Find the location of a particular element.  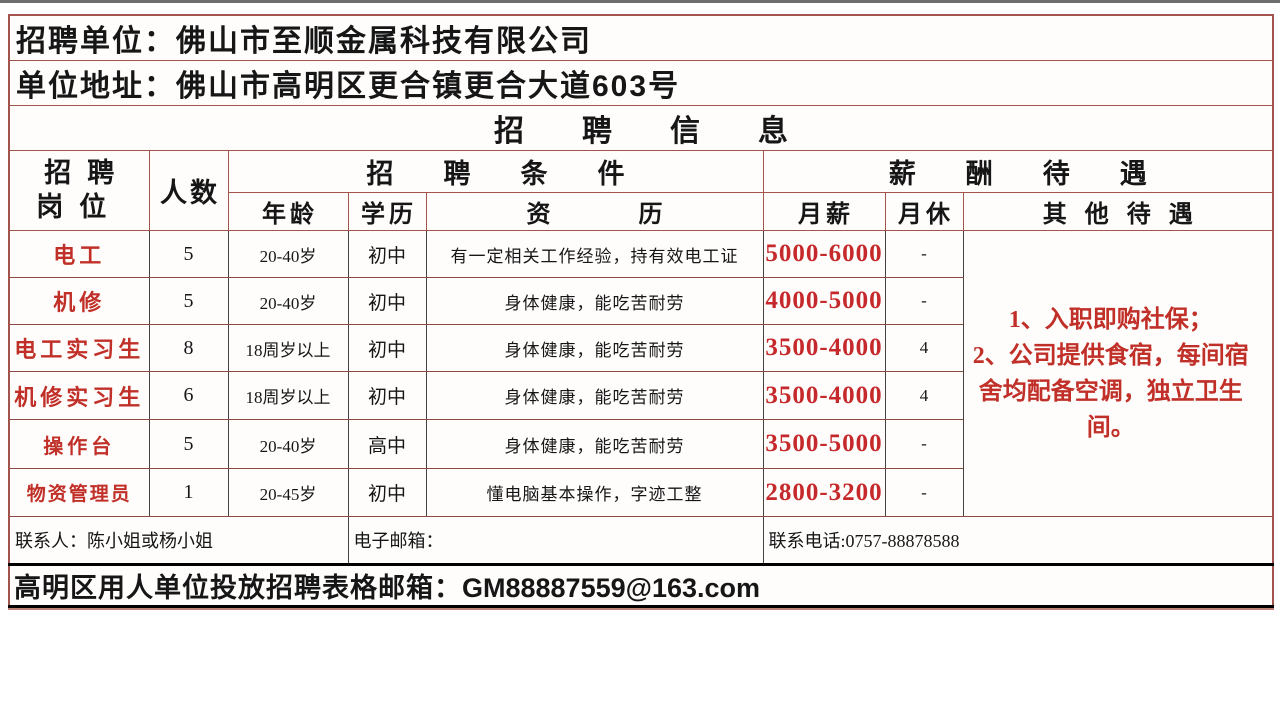

header-cell-age: 年龄 is located at coordinates (288, 211).